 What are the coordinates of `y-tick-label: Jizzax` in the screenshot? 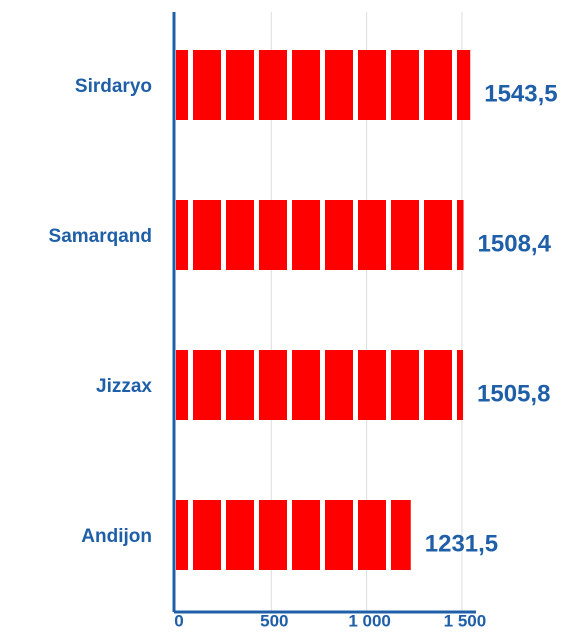 It's located at (124, 386).